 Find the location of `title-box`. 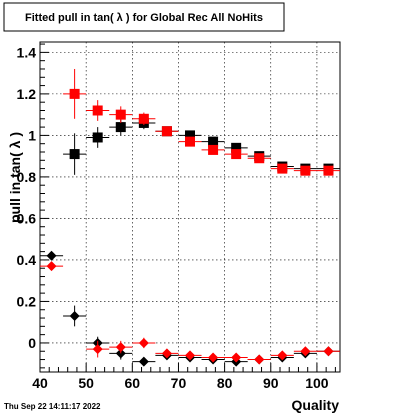

title-box is located at coordinates (144, 17).